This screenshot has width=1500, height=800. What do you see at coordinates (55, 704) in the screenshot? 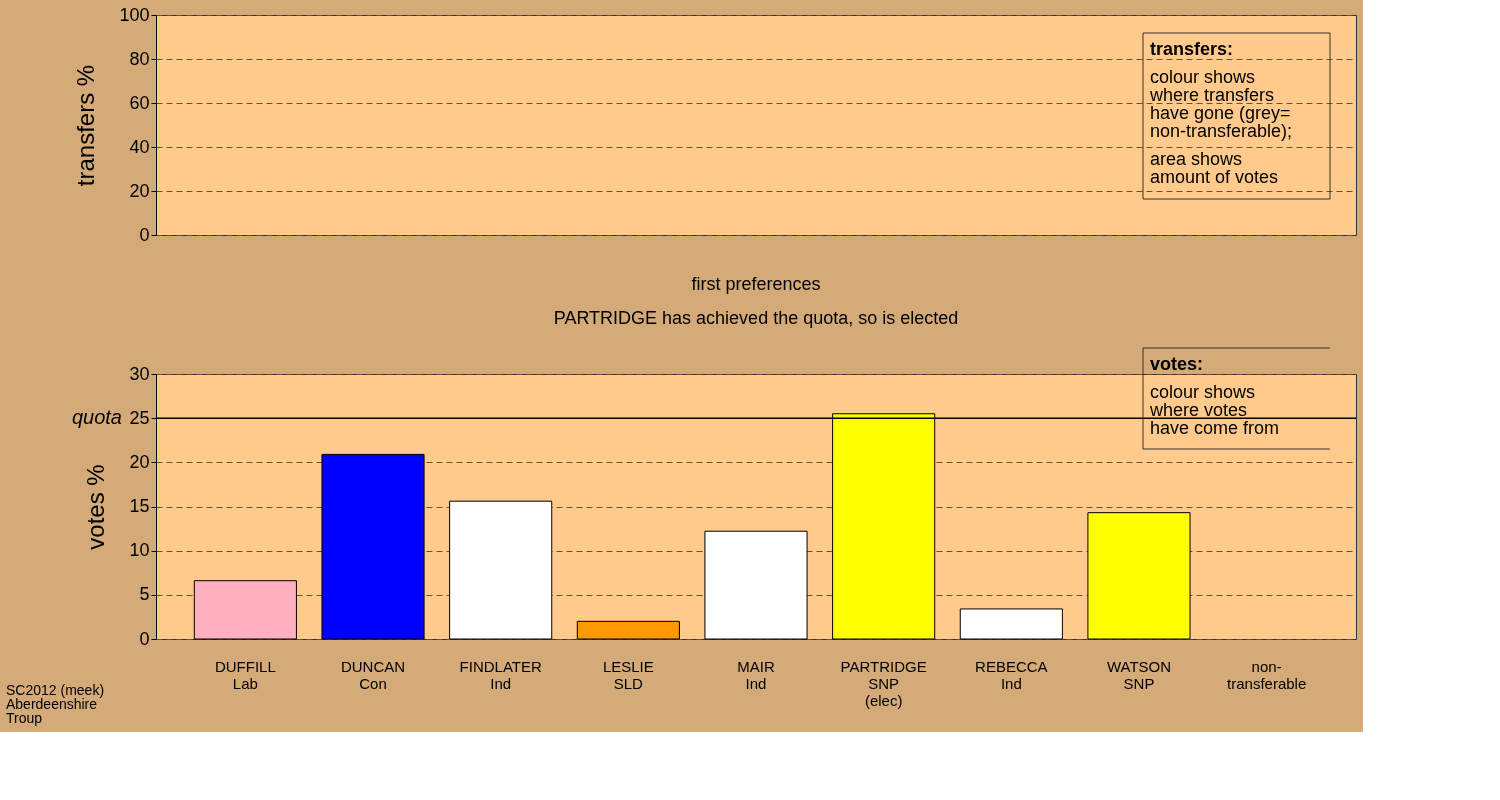
I see `text: SC2012 (meek) Aberdeenshire Troup` at bounding box center [55, 704].